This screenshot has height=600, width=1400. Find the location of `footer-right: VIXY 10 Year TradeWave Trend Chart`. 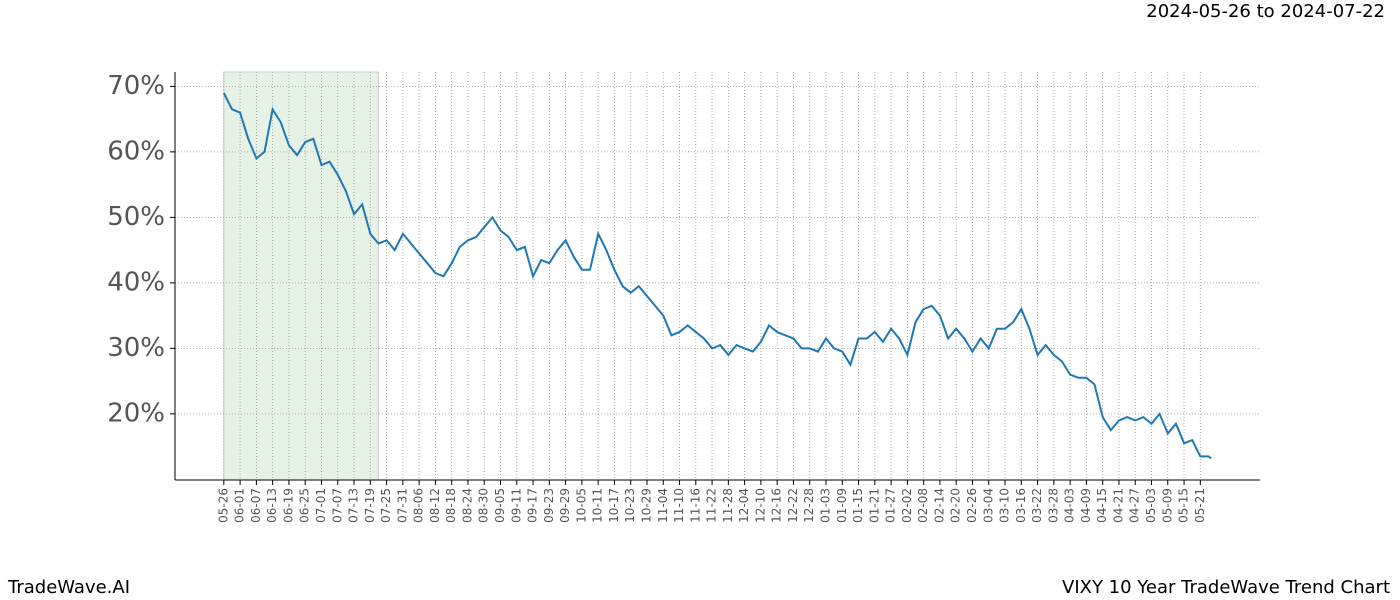

footer-right: VIXY 10 Year TradeWave Trend Chart is located at coordinates (1226, 587).